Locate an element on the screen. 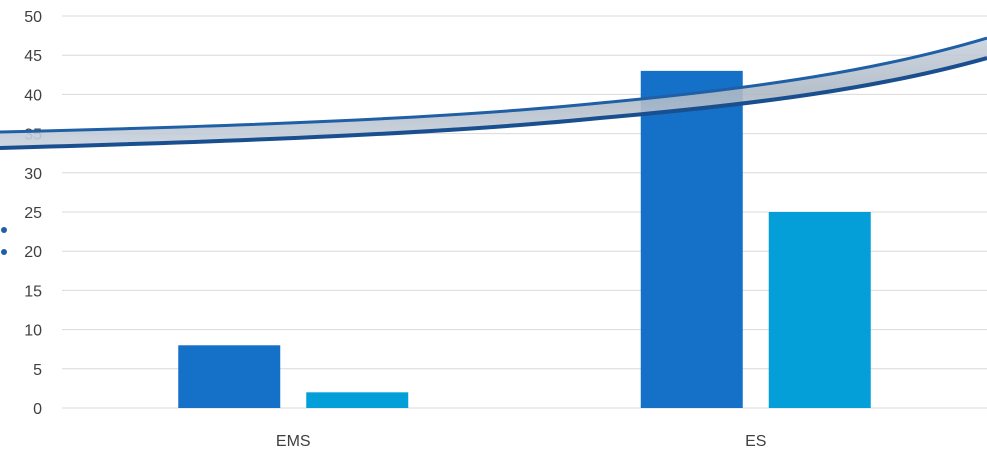 The height and width of the screenshot is (452, 987). y-tick-label: 10 is located at coordinates (33, 331).